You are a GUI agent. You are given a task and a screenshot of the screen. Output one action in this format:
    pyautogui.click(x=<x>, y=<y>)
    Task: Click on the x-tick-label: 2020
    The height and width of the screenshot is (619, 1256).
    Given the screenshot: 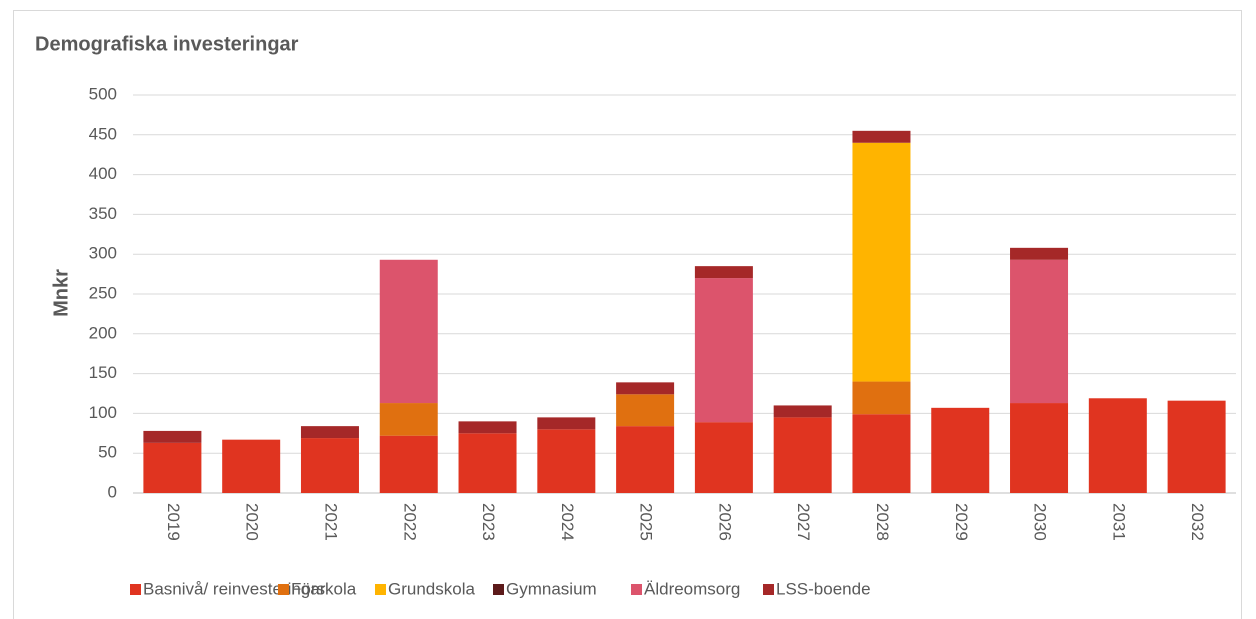 What is the action you would take?
    pyautogui.click(x=252, y=522)
    